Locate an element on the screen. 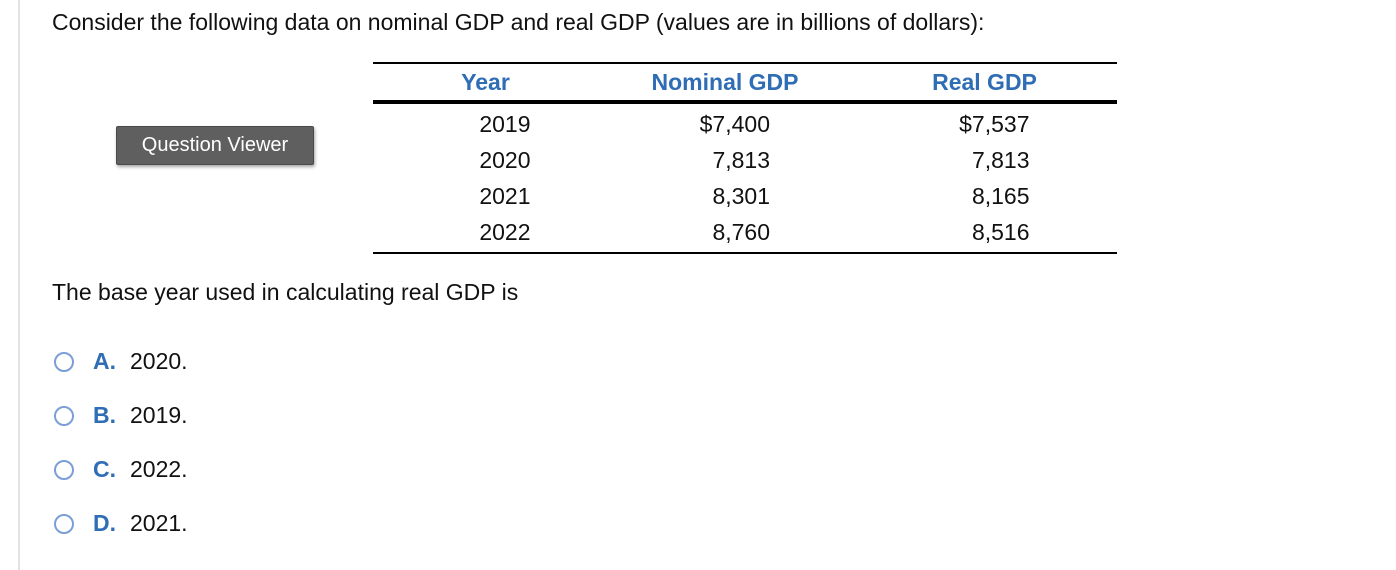 The height and width of the screenshot is (570, 1396). option-letter: D. is located at coordinates (104, 523).